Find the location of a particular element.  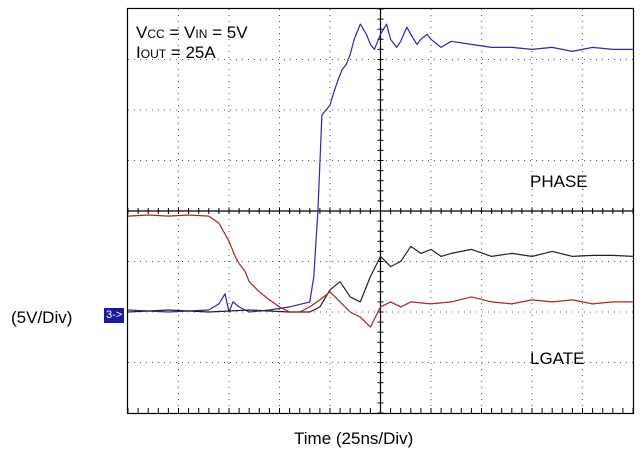

condition-line: VCC = VIN = 5V is located at coordinates (192, 32).